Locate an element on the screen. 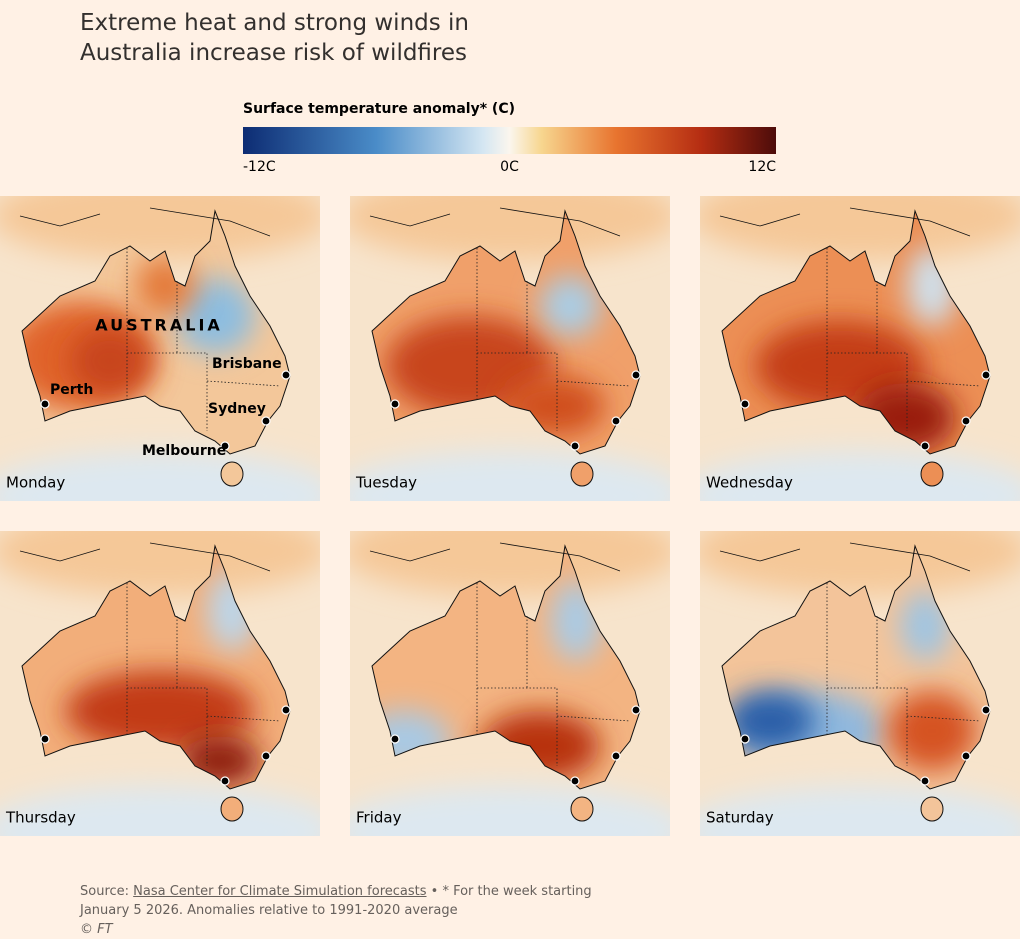 The width and height of the screenshot is (1020, 939). panel-label: Wednesday is located at coordinates (749, 483).